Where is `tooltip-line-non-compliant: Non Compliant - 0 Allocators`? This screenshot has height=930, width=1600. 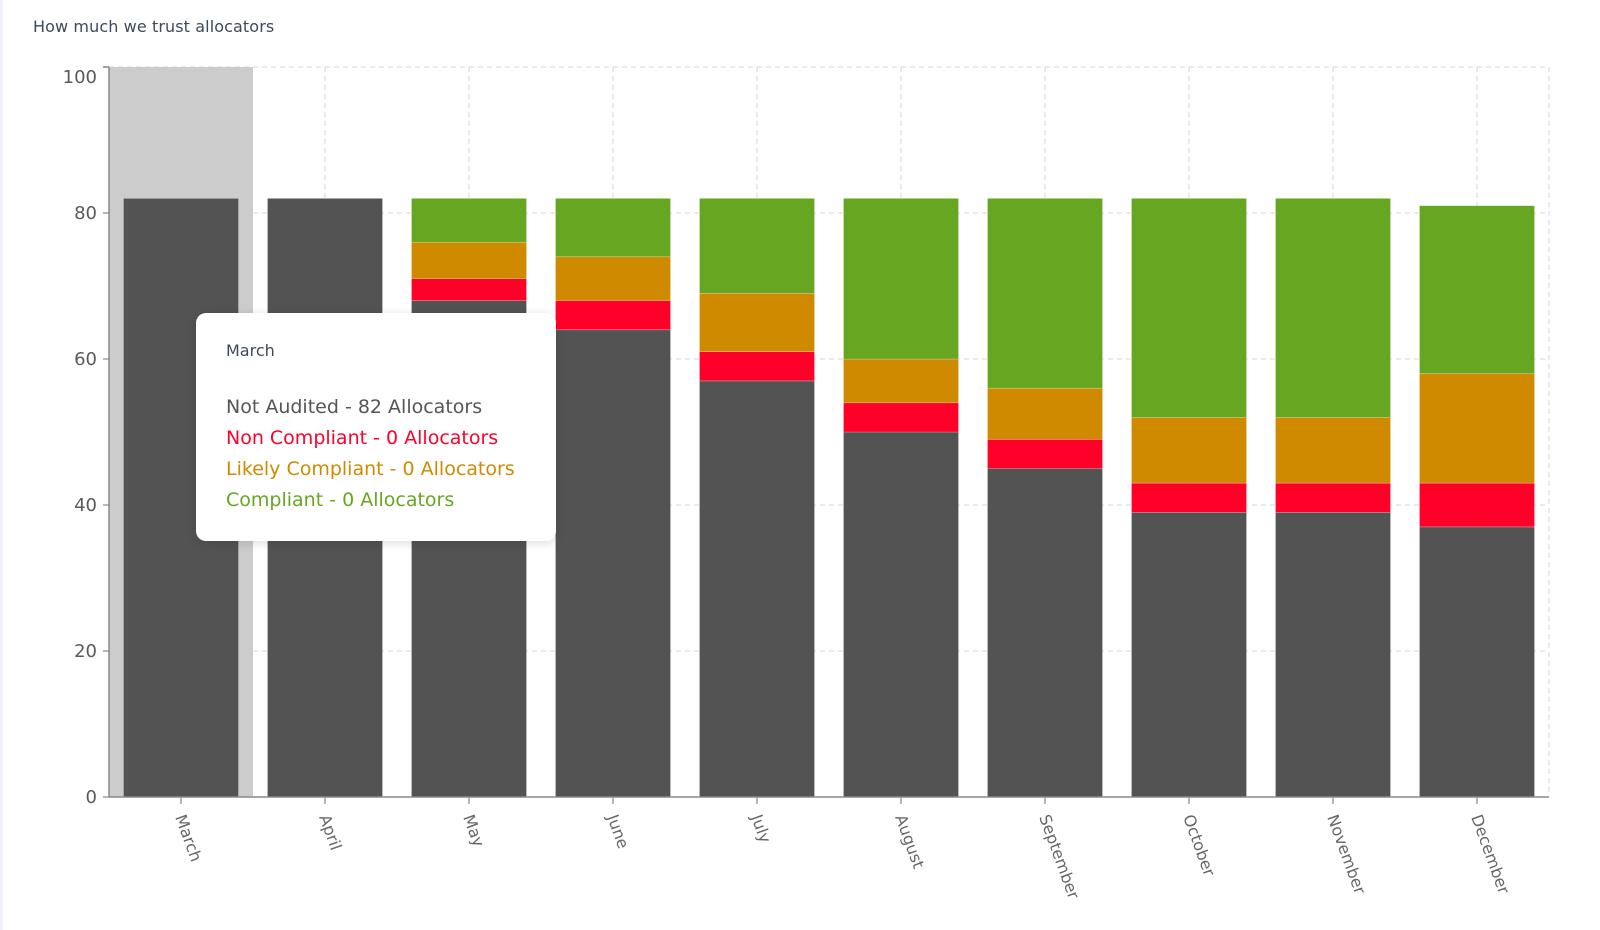 tooltip-line-non-compliant: Non Compliant - 0 Allocators is located at coordinates (362, 438).